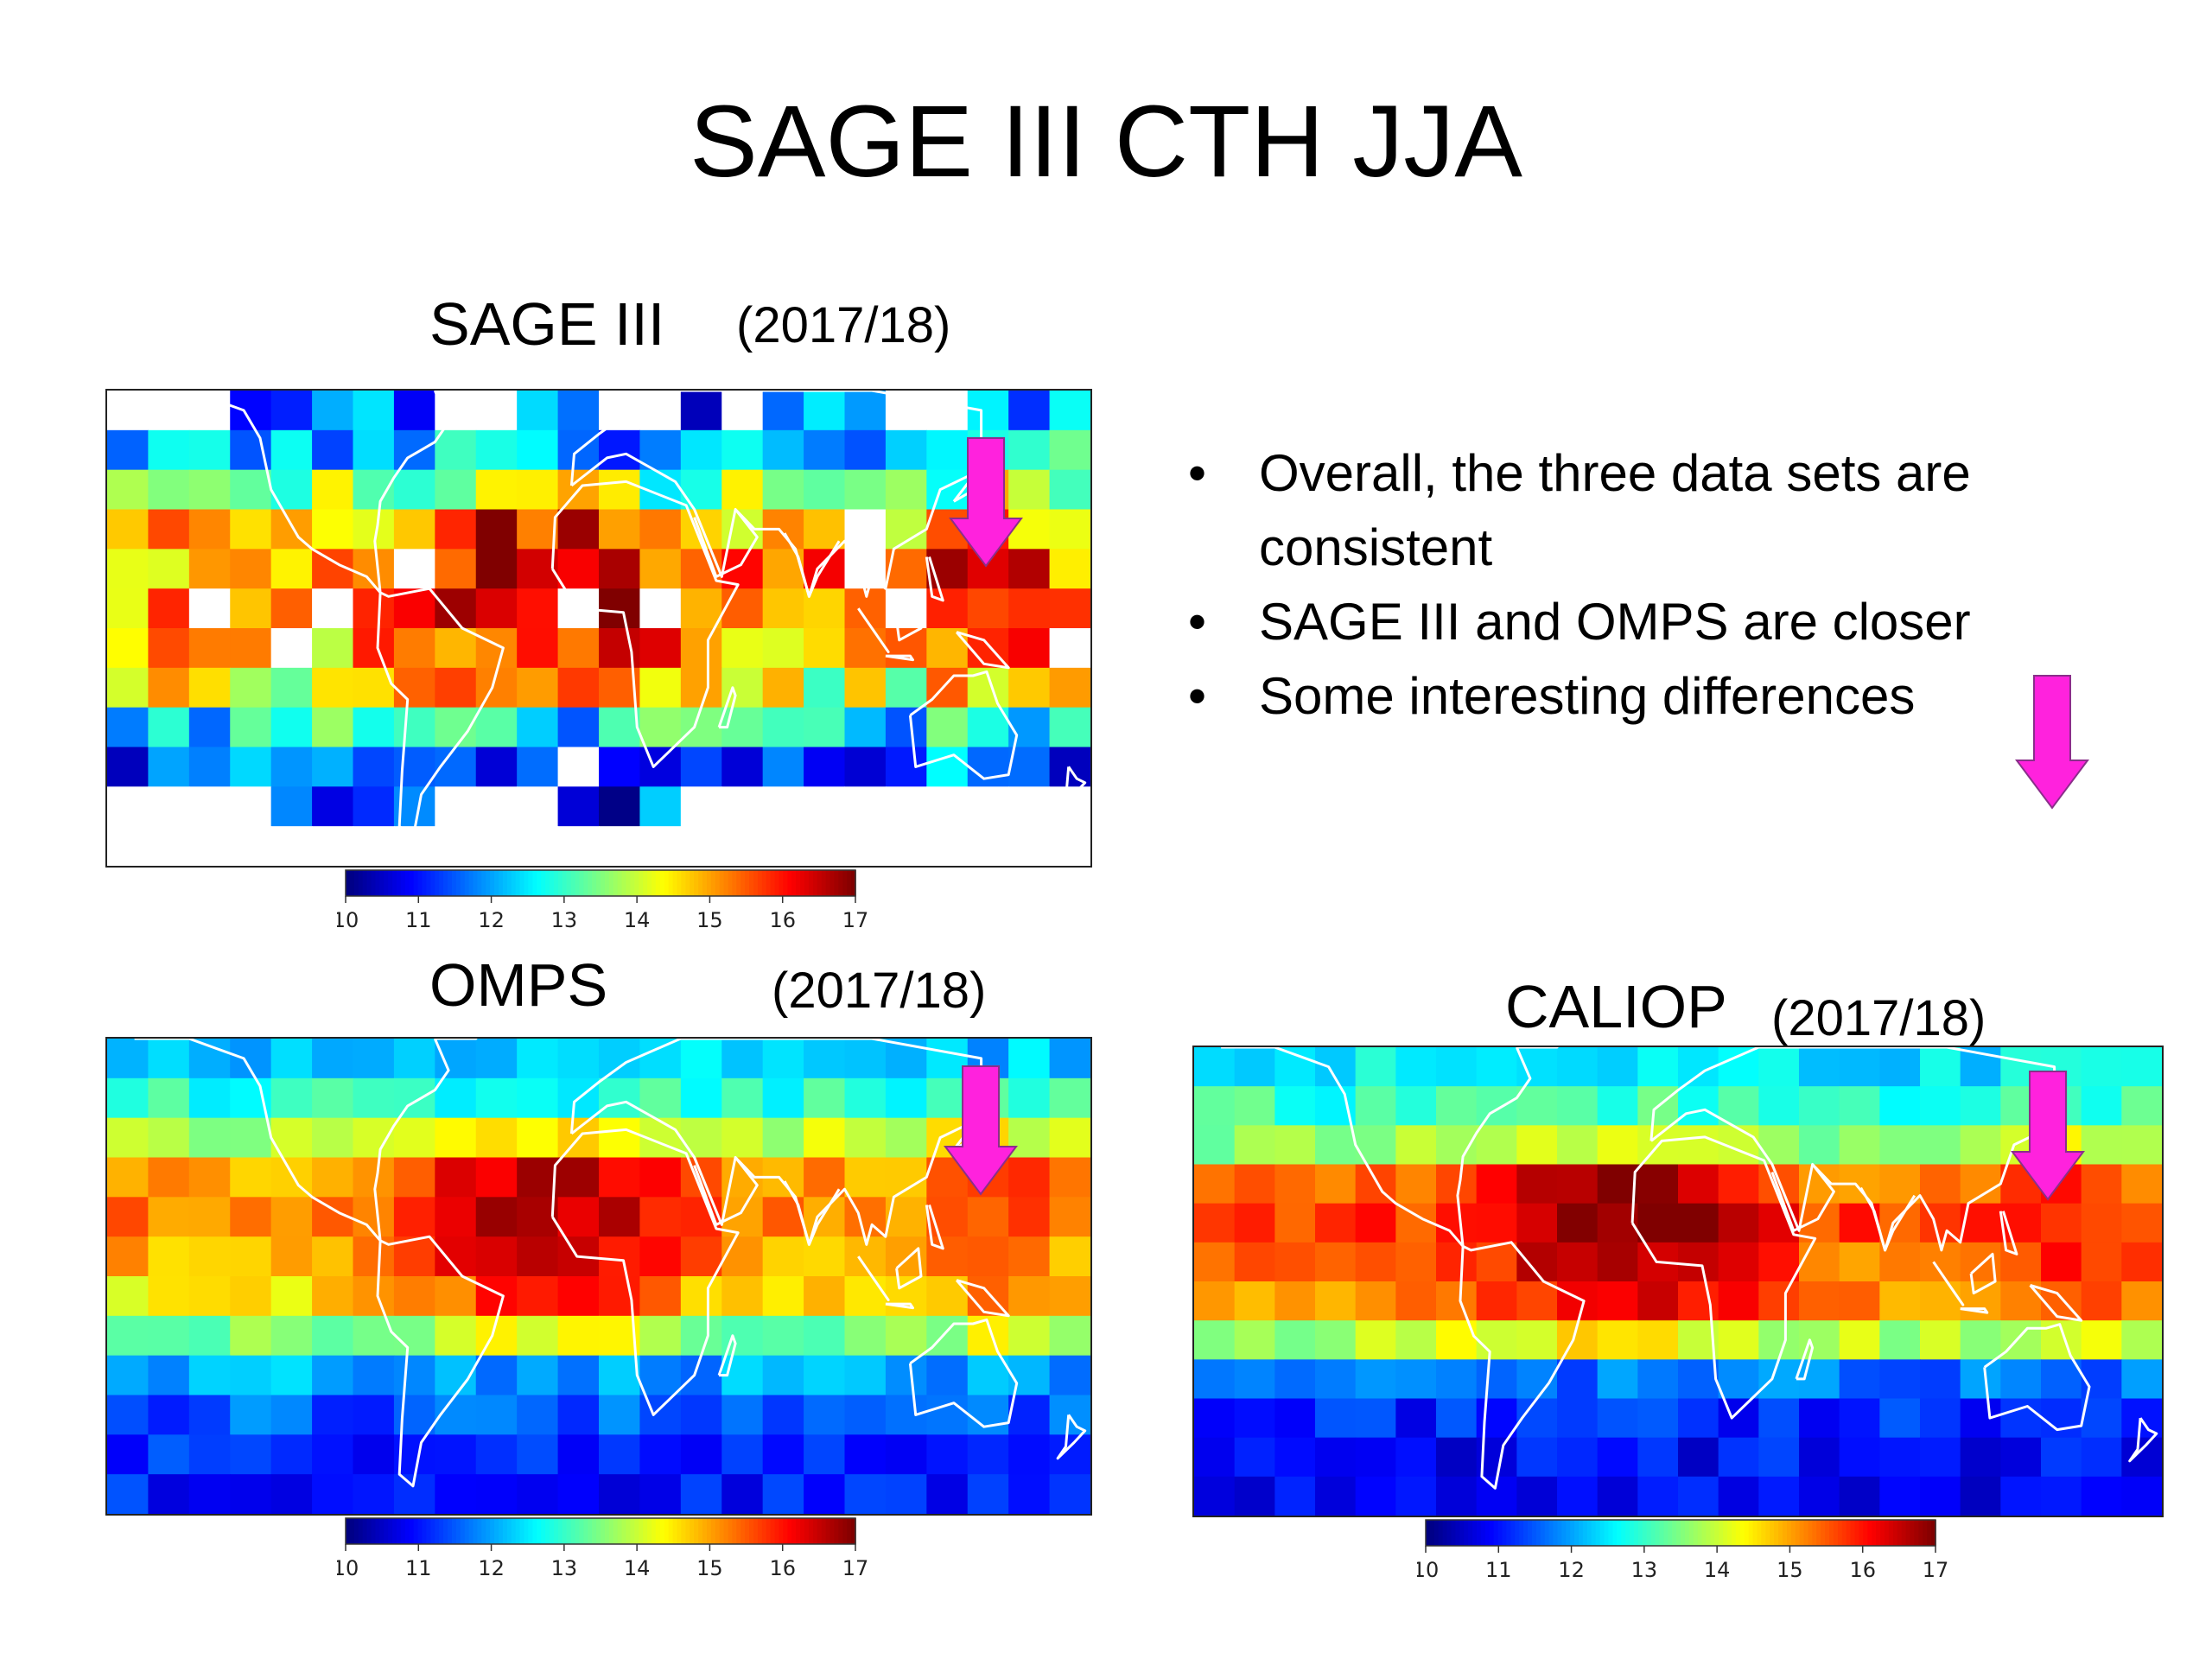 This screenshot has width=2212, height=1659. I want to click on sage-colorbar: 10 11 12 13 14 15 16 17, so click(607, 905).